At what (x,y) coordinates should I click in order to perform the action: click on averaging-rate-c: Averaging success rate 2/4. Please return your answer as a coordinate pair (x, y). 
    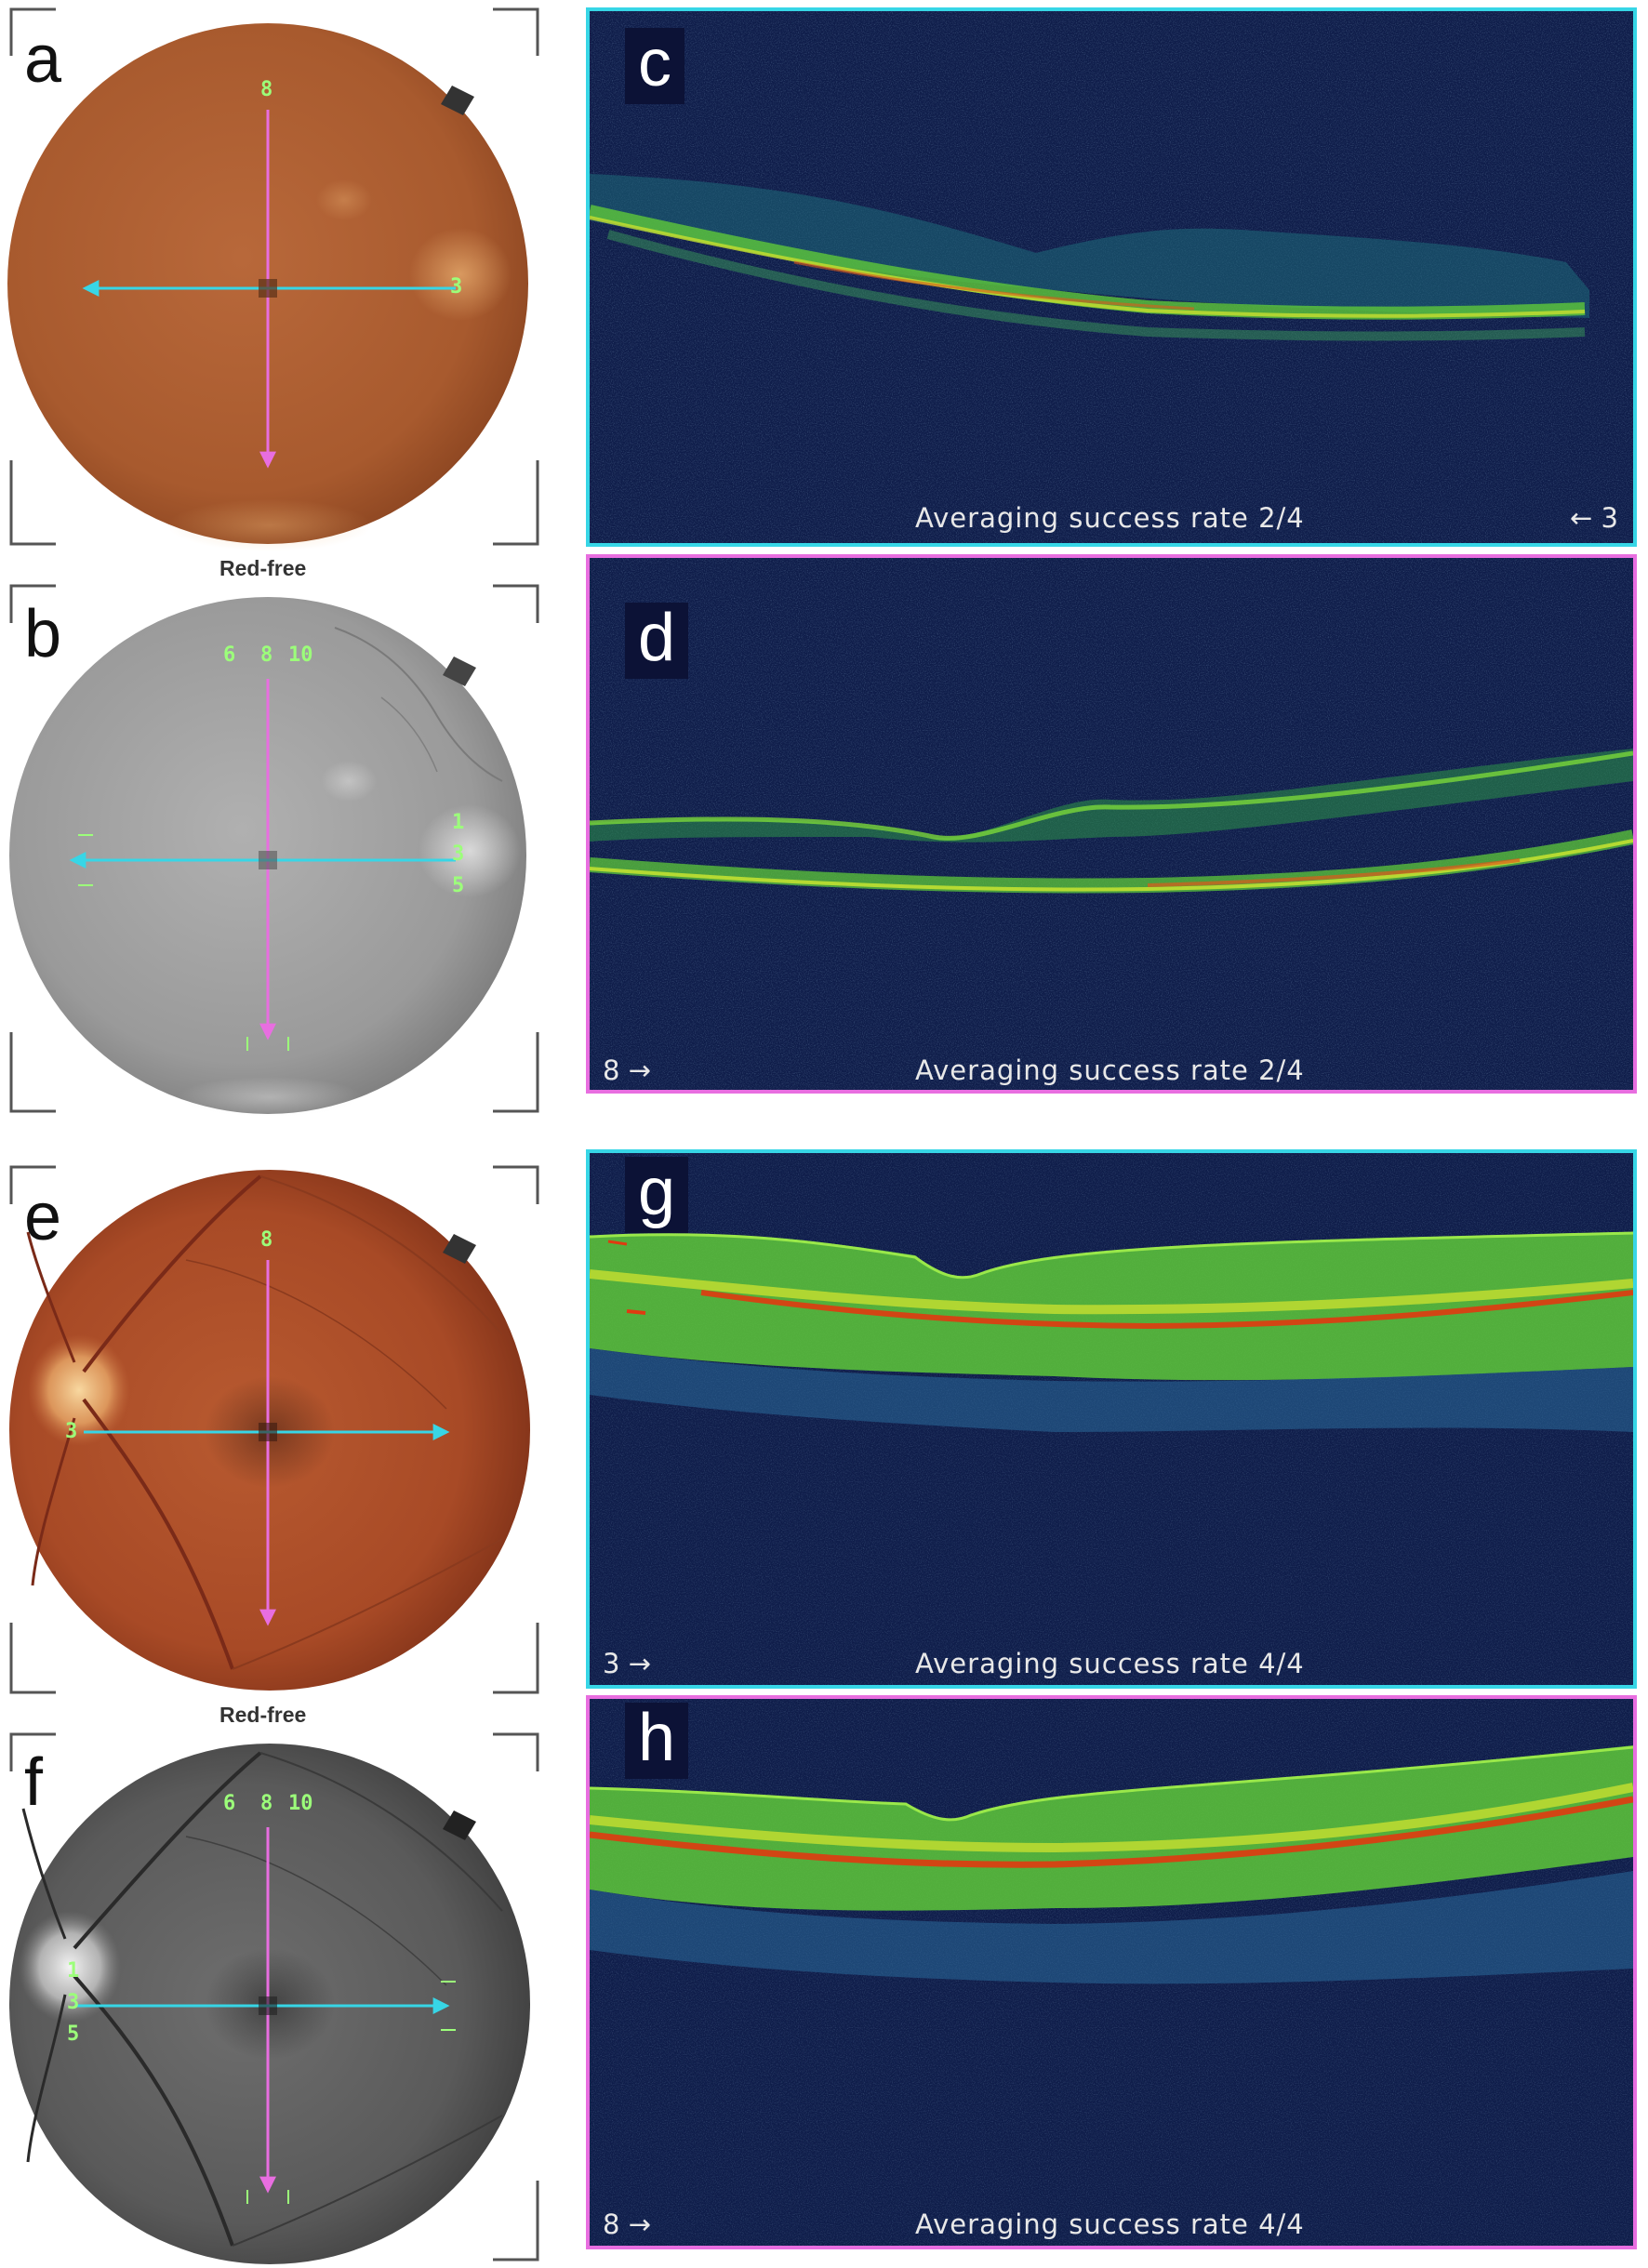
    Looking at the image, I should click on (1110, 518).